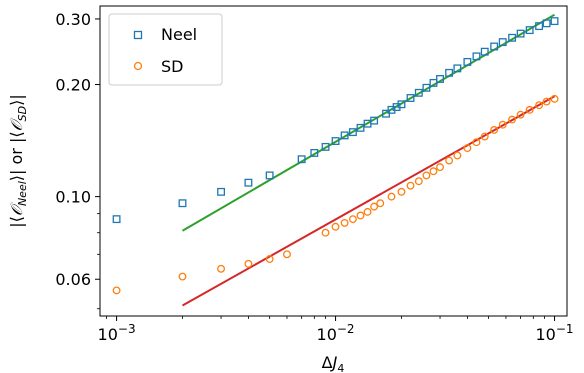 Image resolution: width=584 pixels, height=373 pixels. Describe the element at coordinates (172, 66) in the screenshot. I see `legend-sd-label: SD` at that location.